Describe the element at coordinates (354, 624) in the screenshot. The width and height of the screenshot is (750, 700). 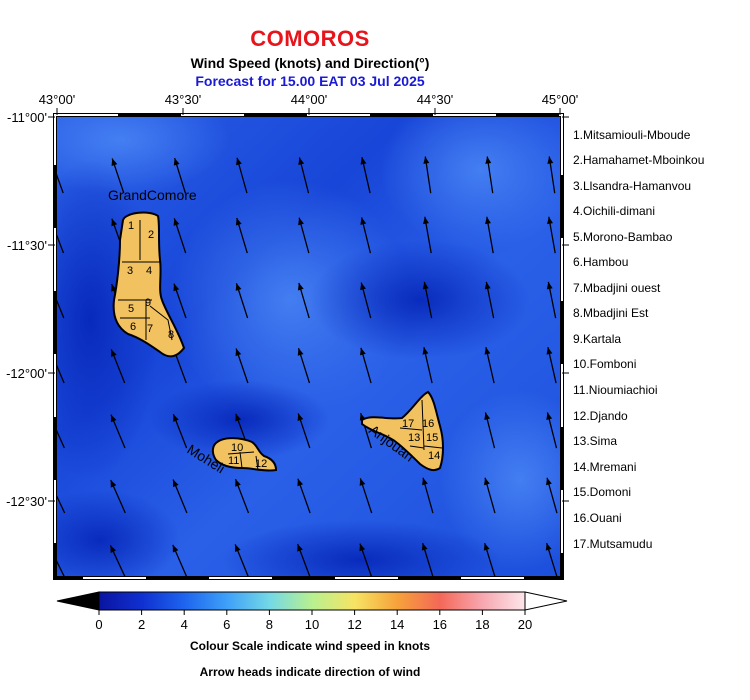
I see `colourbar-tick: 12` at that location.